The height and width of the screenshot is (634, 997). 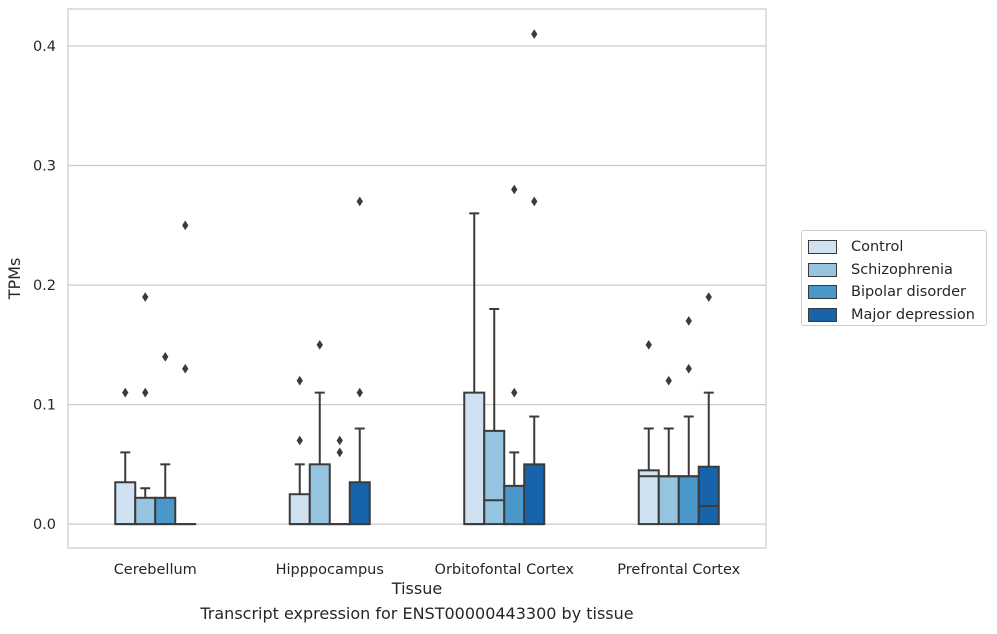 I want to click on legend-label: Schizophrenia, so click(x=902, y=269).